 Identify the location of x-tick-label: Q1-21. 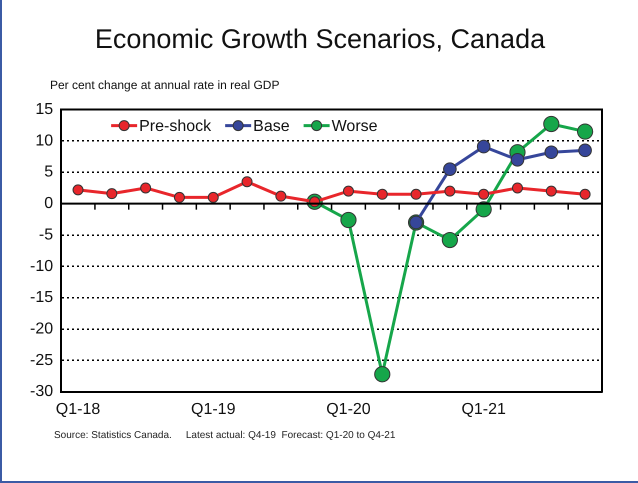
(483, 409).